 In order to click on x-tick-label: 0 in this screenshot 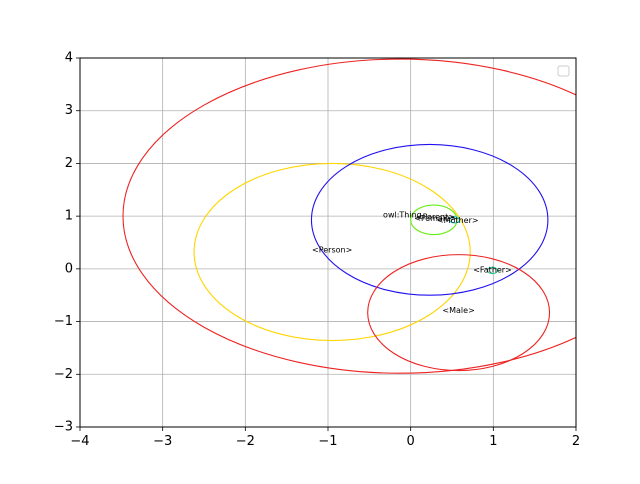, I will do `click(411, 441)`.